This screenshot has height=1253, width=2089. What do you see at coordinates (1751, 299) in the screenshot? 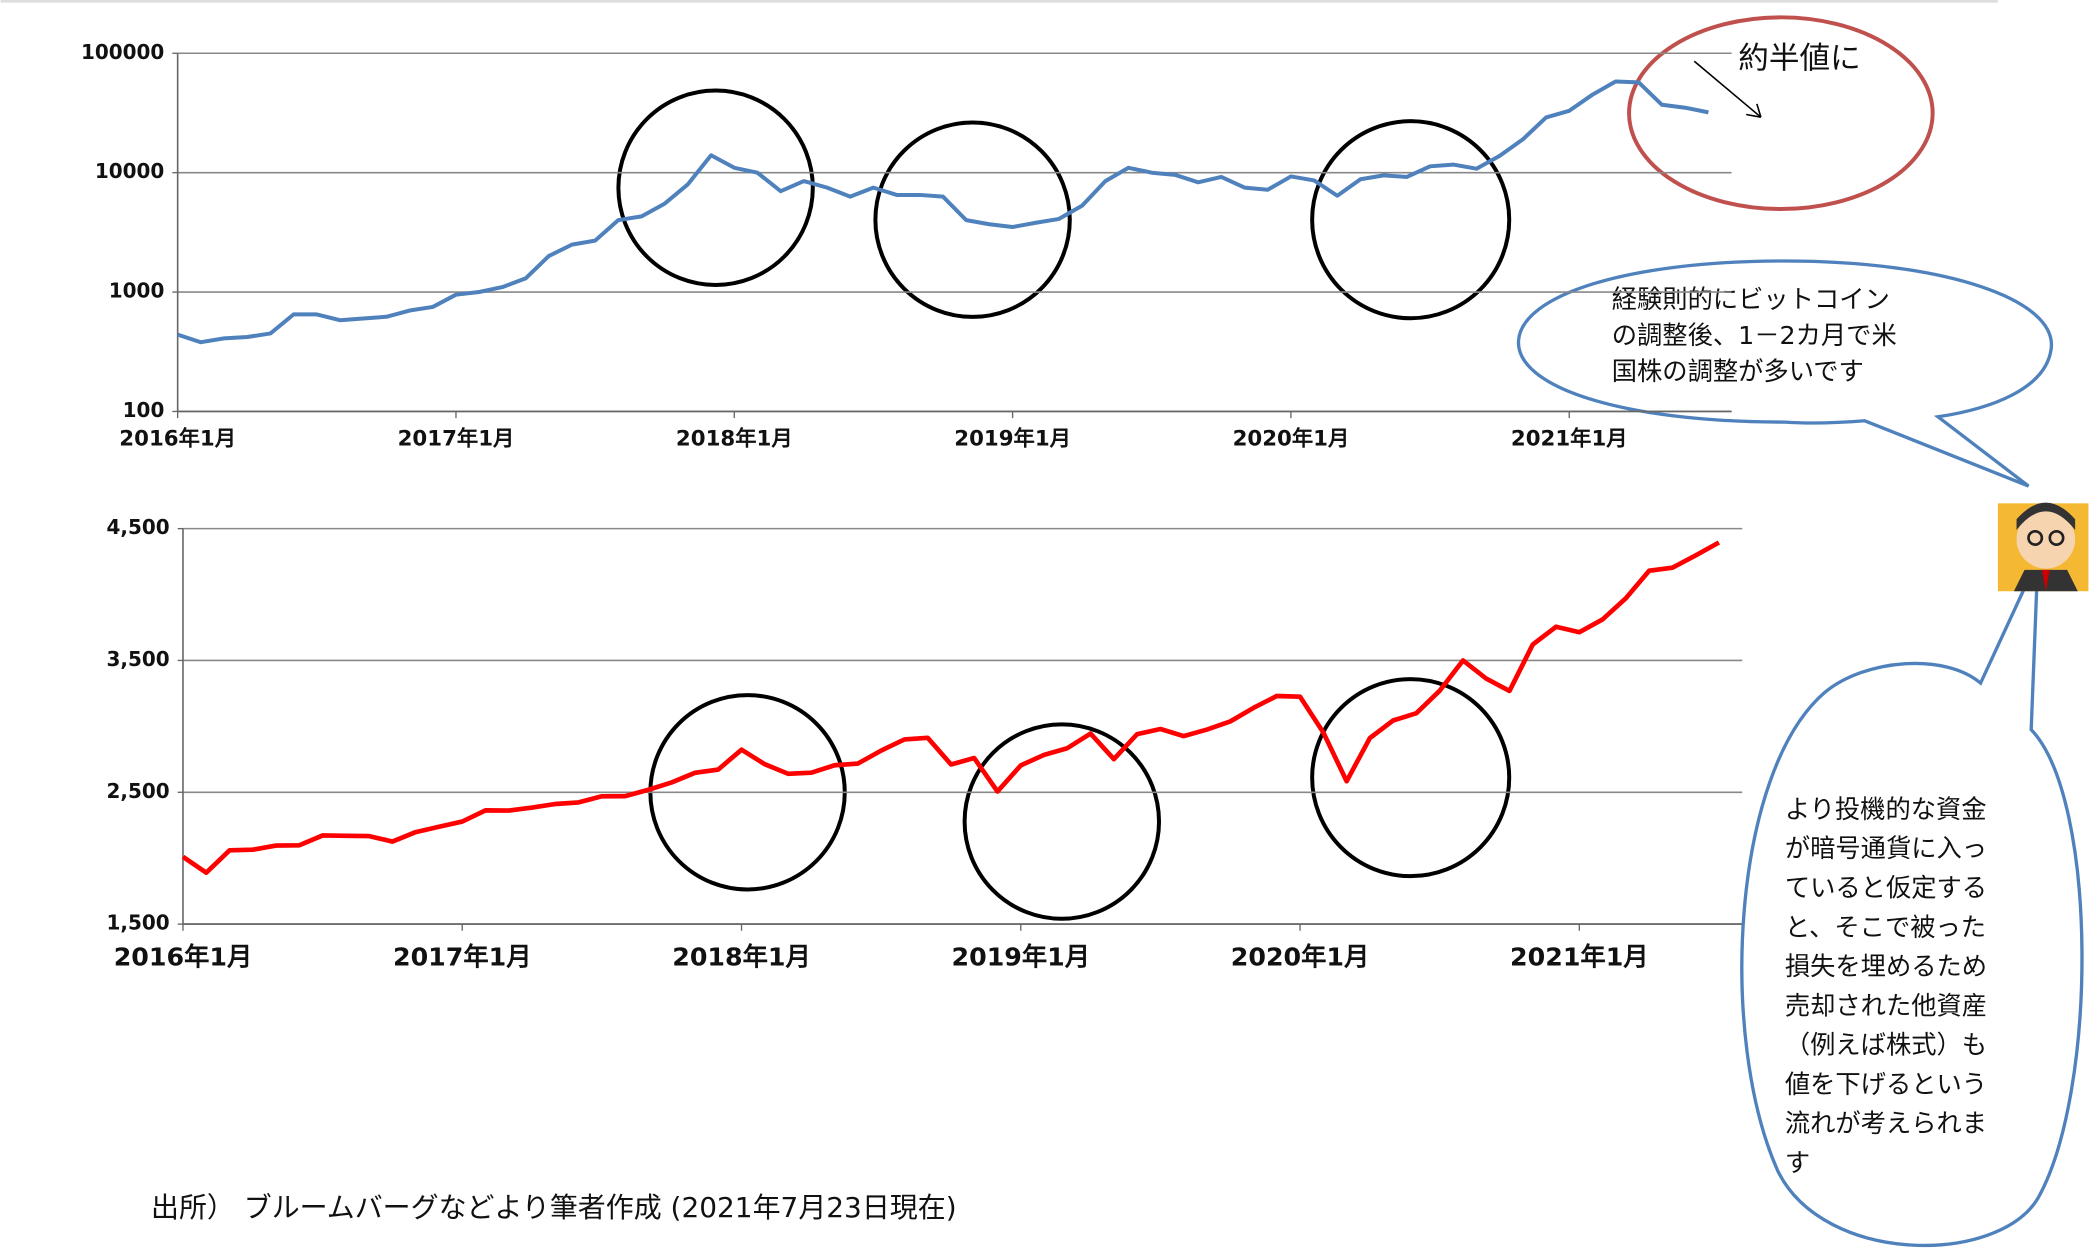
I see `bubble-line: 経験則的にビットコイン` at bounding box center [1751, 299].